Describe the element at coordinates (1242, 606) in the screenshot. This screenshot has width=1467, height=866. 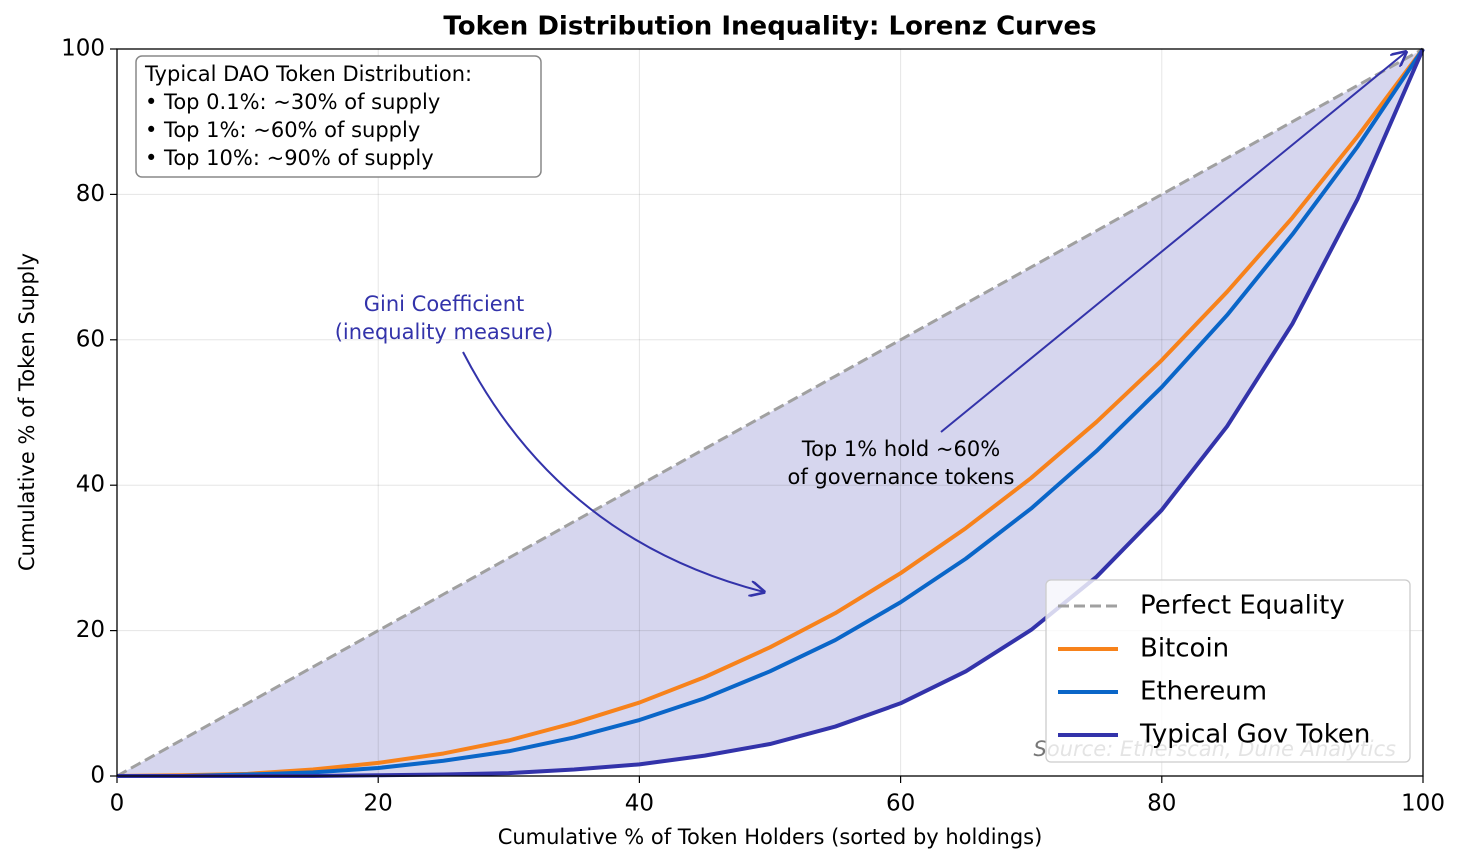
I see `legend-label: Perfect Equality` at that location.